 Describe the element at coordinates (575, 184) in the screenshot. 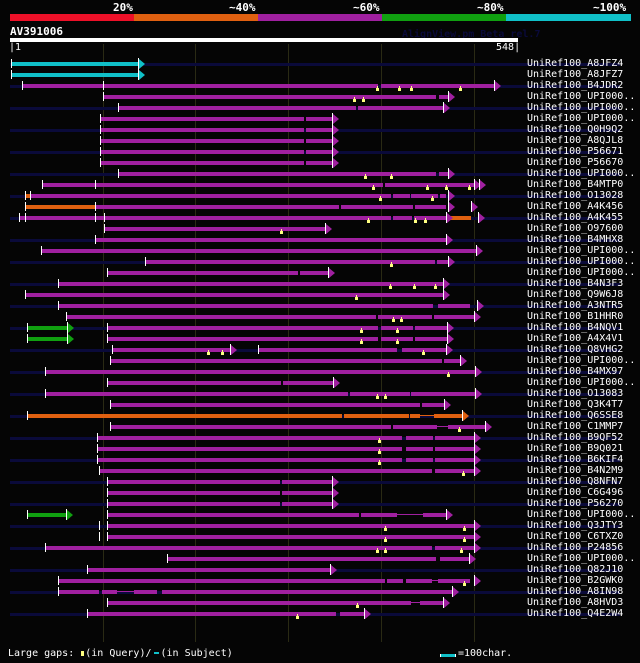

I see `hit-label: UniRef100_B4MTP0` at that location.